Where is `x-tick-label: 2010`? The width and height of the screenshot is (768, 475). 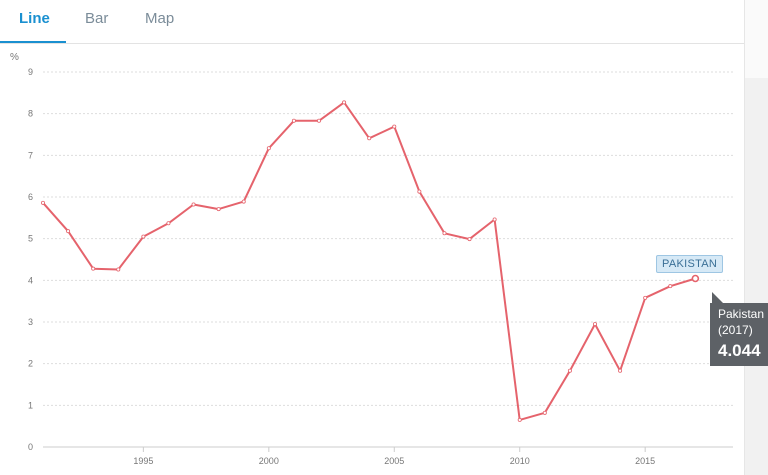 x-tick-label: 2010 is located at coordinates (520, 461).